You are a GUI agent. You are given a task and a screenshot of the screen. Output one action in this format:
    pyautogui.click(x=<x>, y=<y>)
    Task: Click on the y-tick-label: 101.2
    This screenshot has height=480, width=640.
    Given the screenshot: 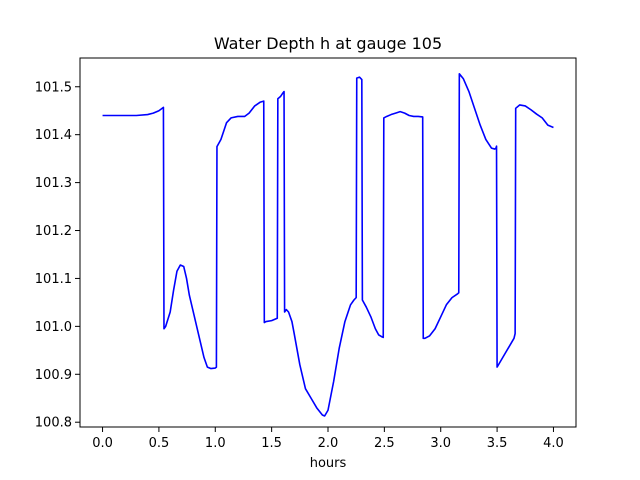 What is the action you would take?
    pyautogui.click(x=53, y=231)
    